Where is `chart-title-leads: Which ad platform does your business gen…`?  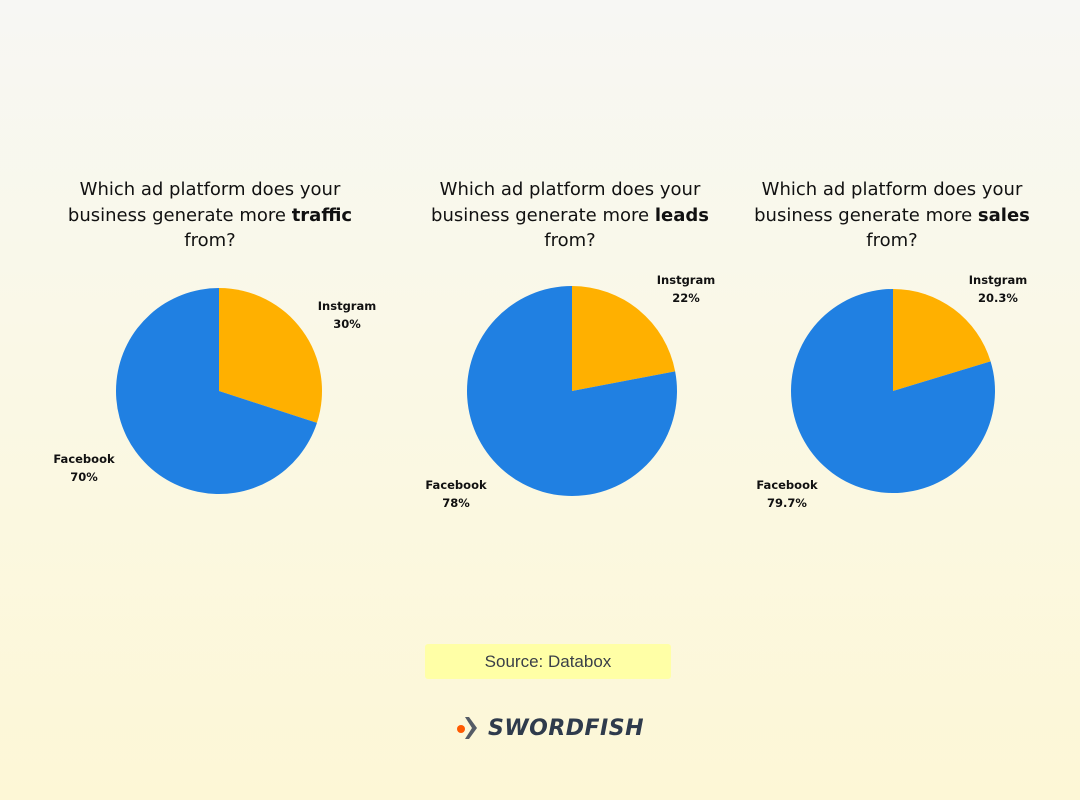 chart-title-leads: Which ad platform does your business gen… is located at coordinates (570, 215).